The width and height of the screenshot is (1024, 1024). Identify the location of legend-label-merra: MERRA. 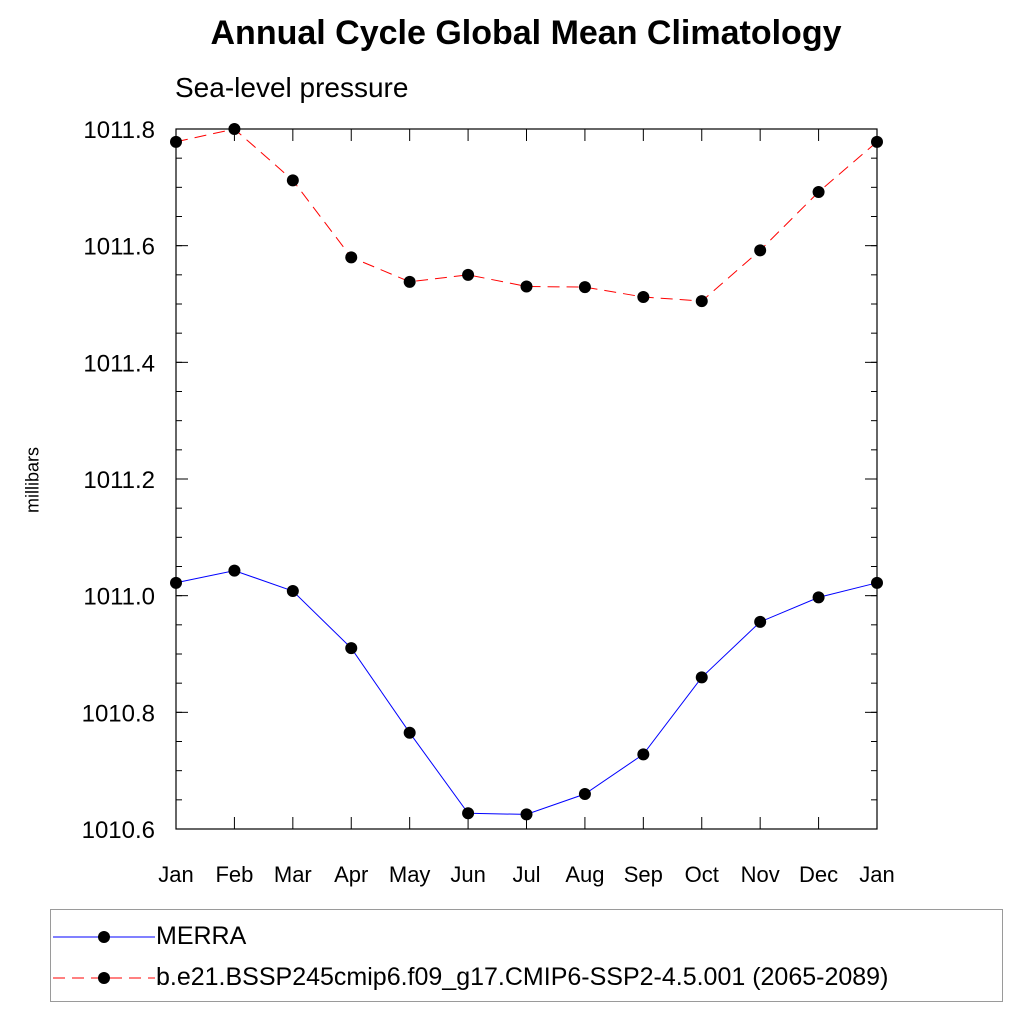
(201, 936).